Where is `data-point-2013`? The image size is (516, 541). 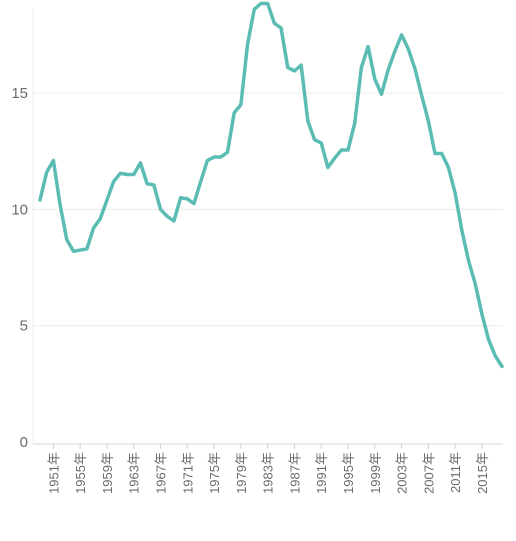
data-point-2013 is located at coordinates (469, 261).